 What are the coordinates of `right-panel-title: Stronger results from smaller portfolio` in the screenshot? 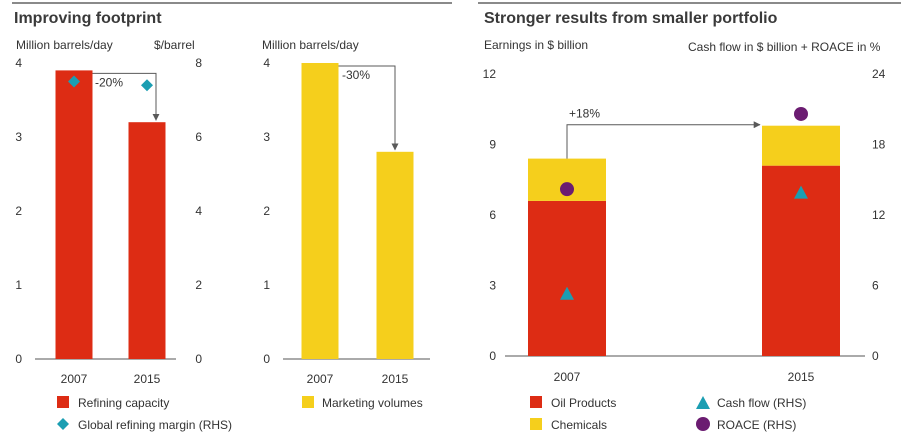 It's located at (631, 18).